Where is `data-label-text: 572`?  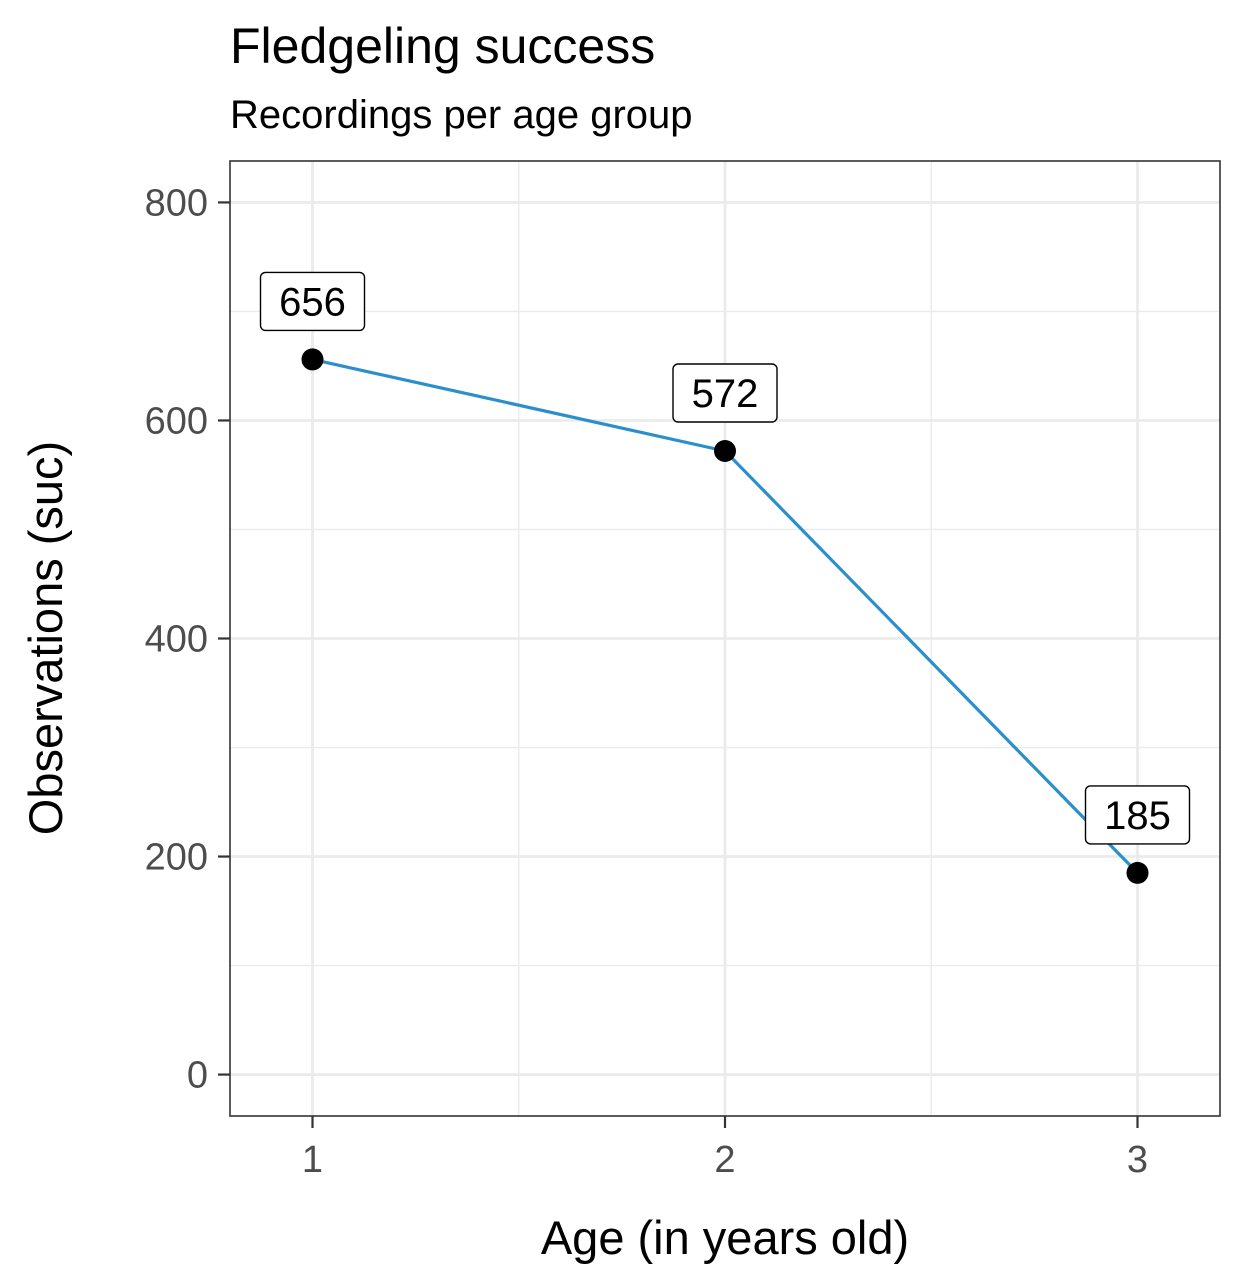
data-label-text: 572 is located at coordinates (725, 394).